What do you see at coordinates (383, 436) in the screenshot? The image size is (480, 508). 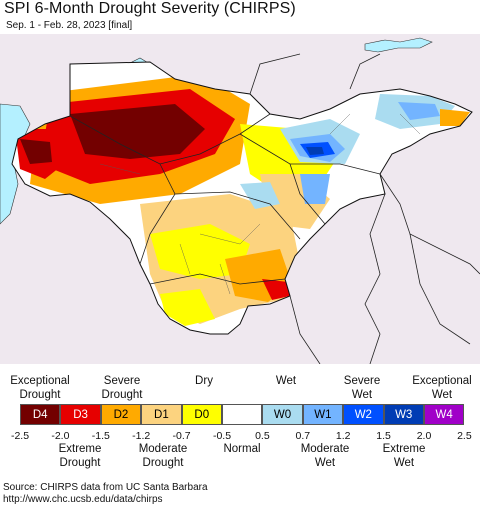 I see `legend-tick: 1.5` at bounding box center [383, 436].